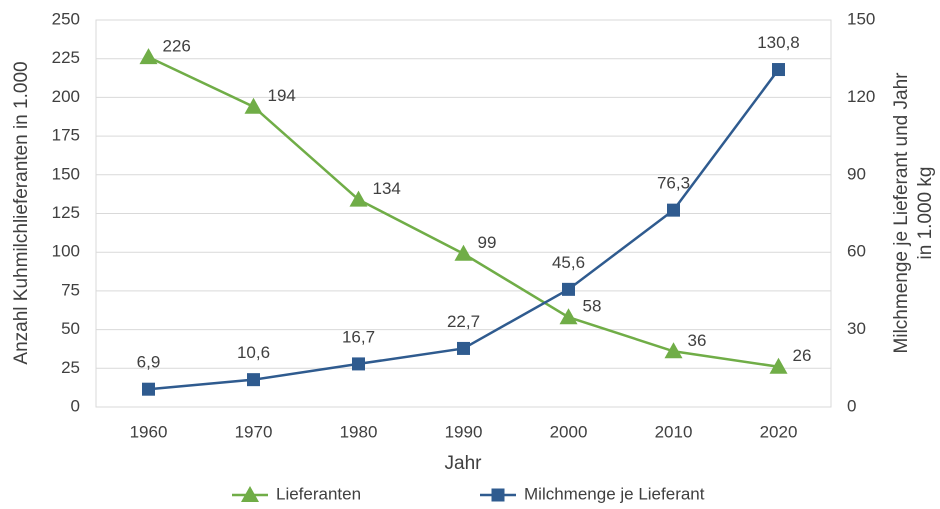 The image size is (940, 509). Describe the element at coordinates (21, 212) in the screenshot. I see `y-axis-title: Anzahl Kuhmilchlieferanten in 1.000` at that location.